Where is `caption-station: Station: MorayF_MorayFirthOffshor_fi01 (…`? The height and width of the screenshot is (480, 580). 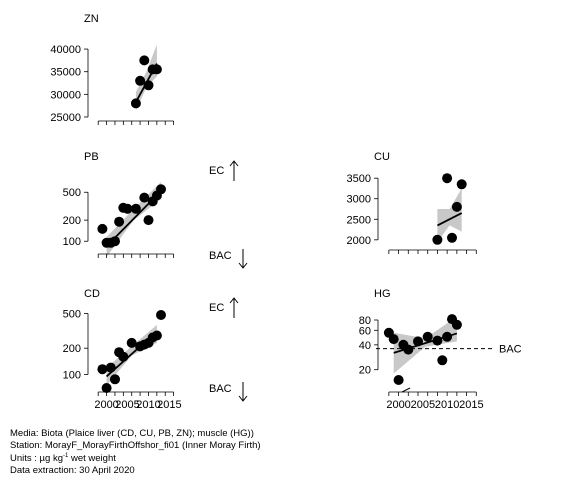
caption-station: Station: MorayF_MorayFirthOffshor_fi01 (… is located at coordinates (135, 445).